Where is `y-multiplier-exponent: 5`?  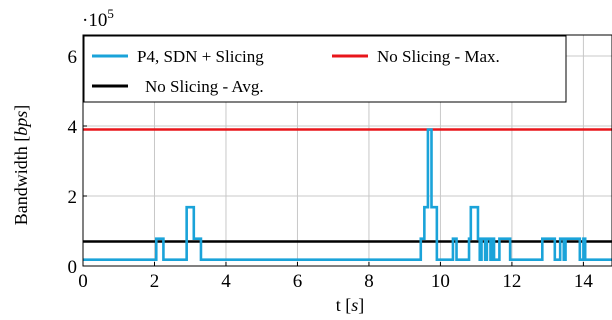 y-multiplier-exponent: 5 is located at coordinates (110, 13).